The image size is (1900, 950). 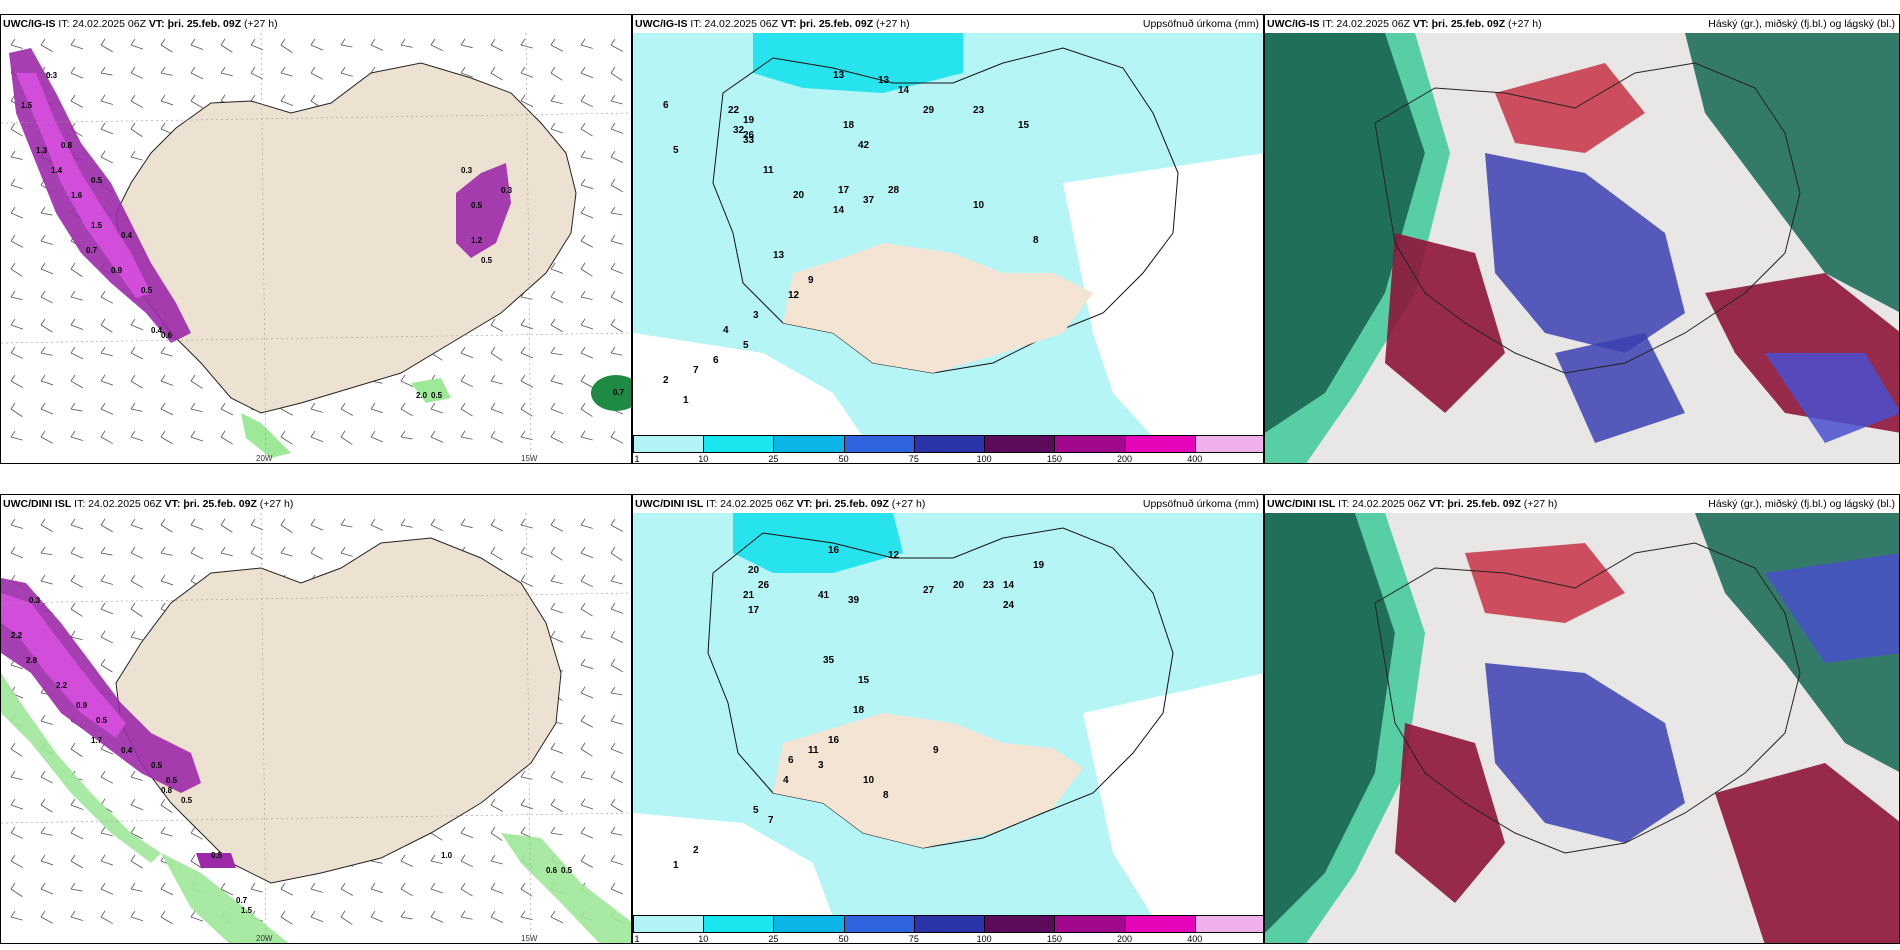 I want to click on value-label: 4, so click(x=786, y=780).